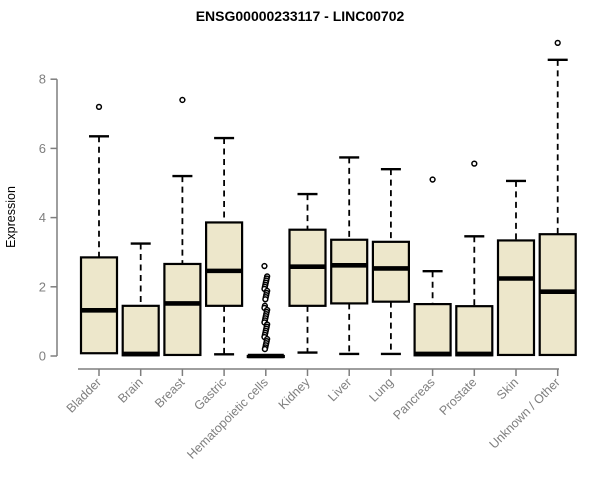 The width and height of the screenshot is (600, 500). I want to click on y-axis-tick-label: 6, so click(42, 148).